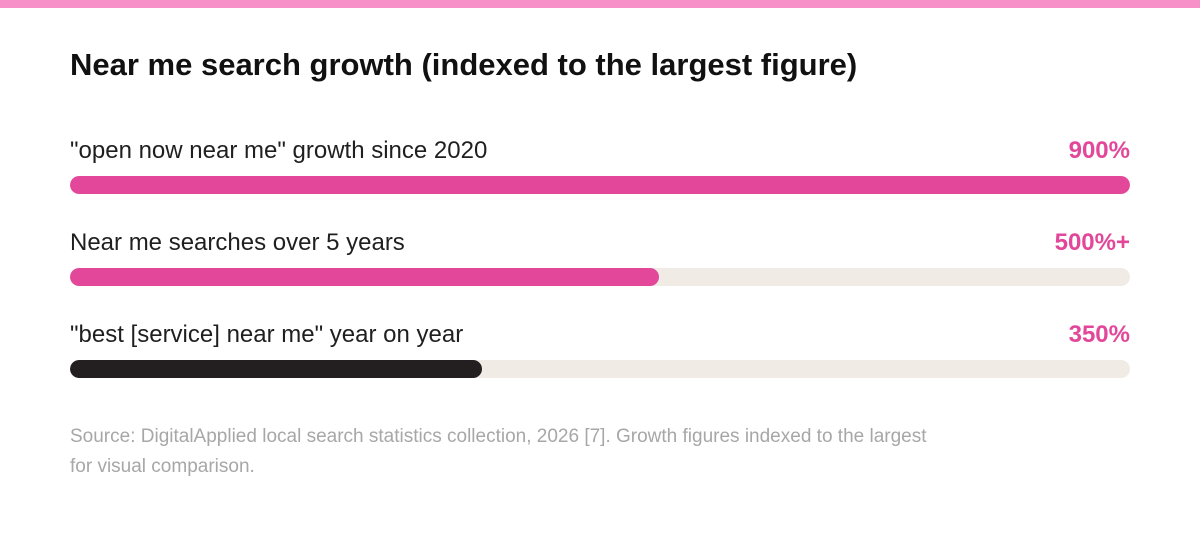  I want to click on bar-category-label: Near me searches over 5 years, so click(237, 242).